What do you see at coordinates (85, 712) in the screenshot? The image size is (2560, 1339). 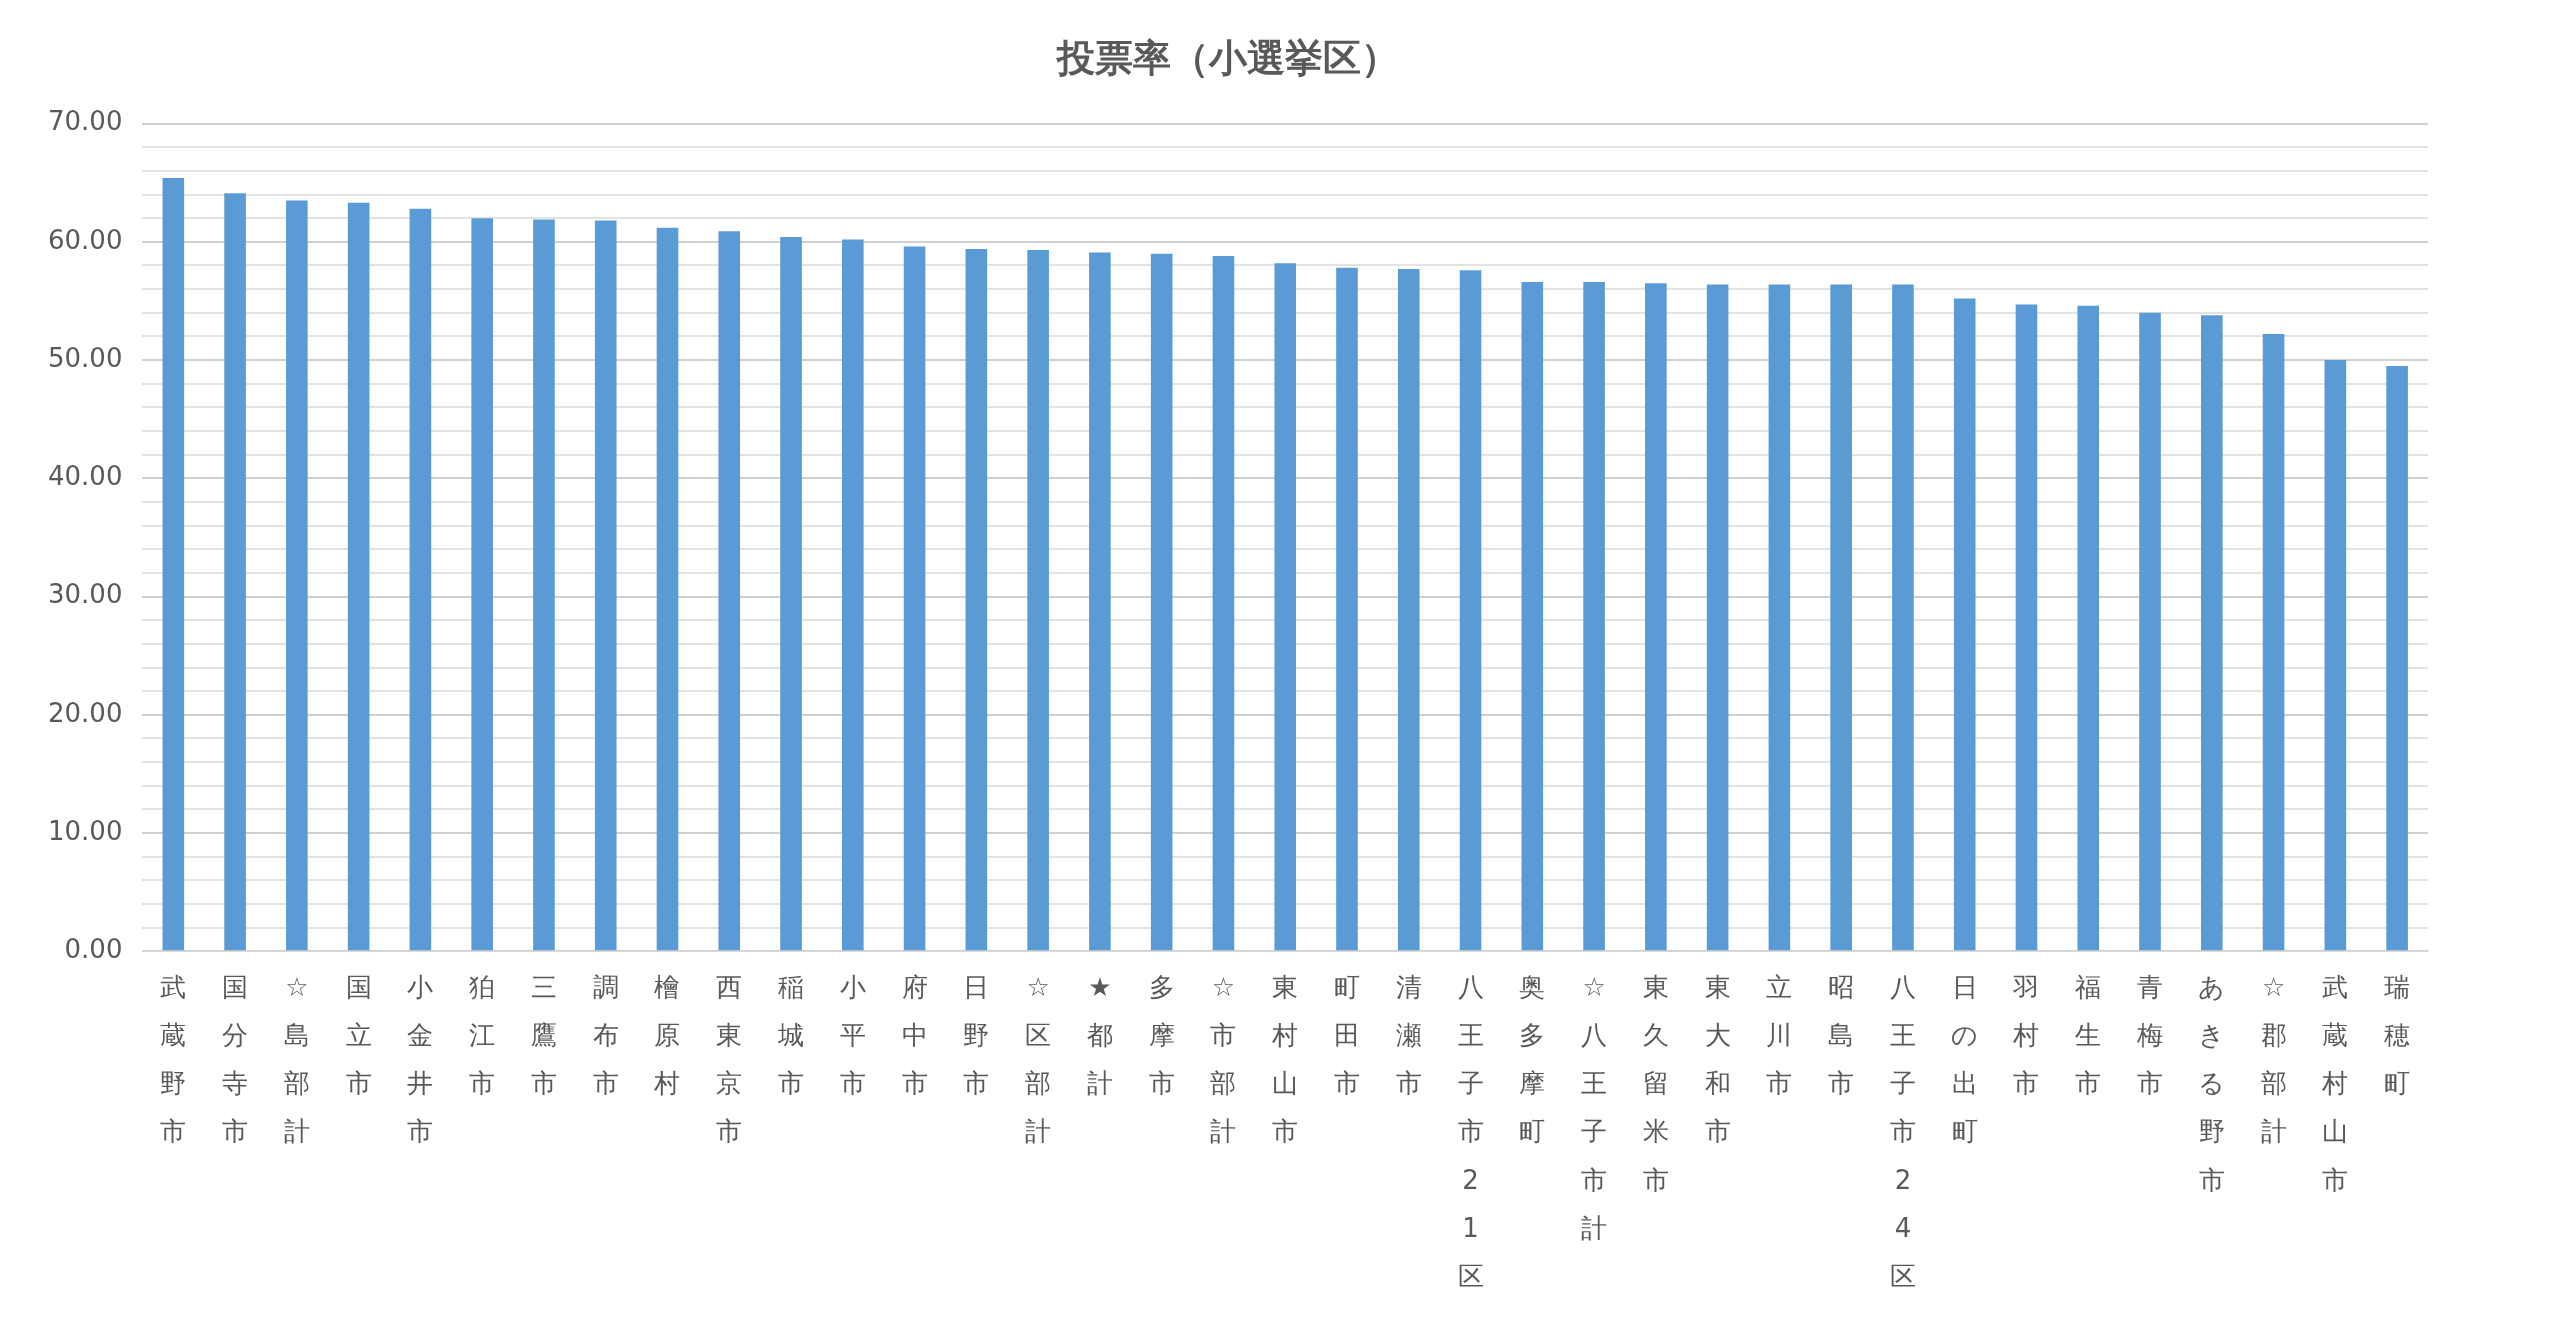 I see `y-tick-label: 20.00` at bounding box center [85, 712].